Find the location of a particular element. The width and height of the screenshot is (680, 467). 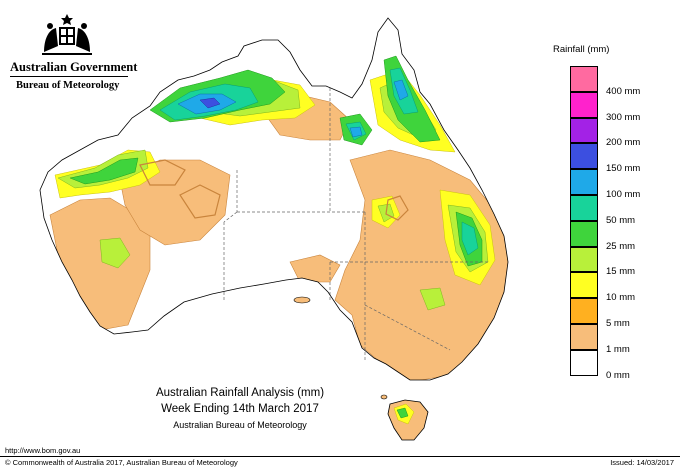

map-title: Australian Rainfall Analysis (mm) is located at coordinates (240, 393).